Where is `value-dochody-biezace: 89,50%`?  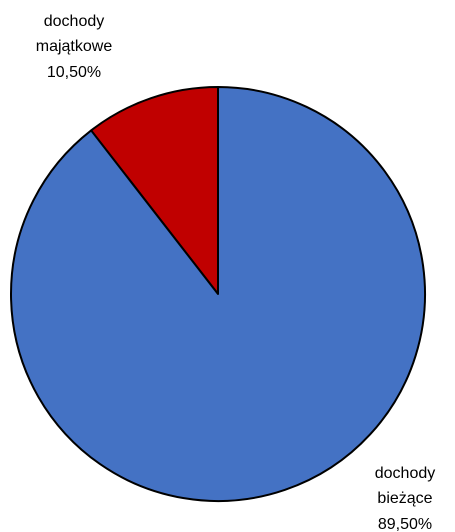
value-dochody-biezace: 89,50% is located at coordinates (405, 524).